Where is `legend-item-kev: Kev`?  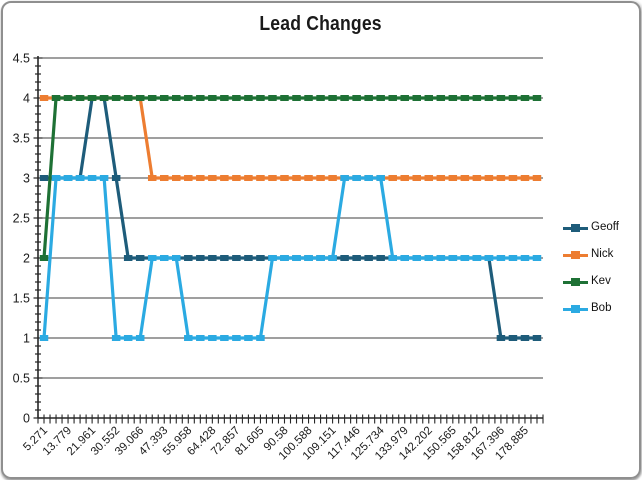 legend-item-kev: Kev is located at coordinates (591, 281).